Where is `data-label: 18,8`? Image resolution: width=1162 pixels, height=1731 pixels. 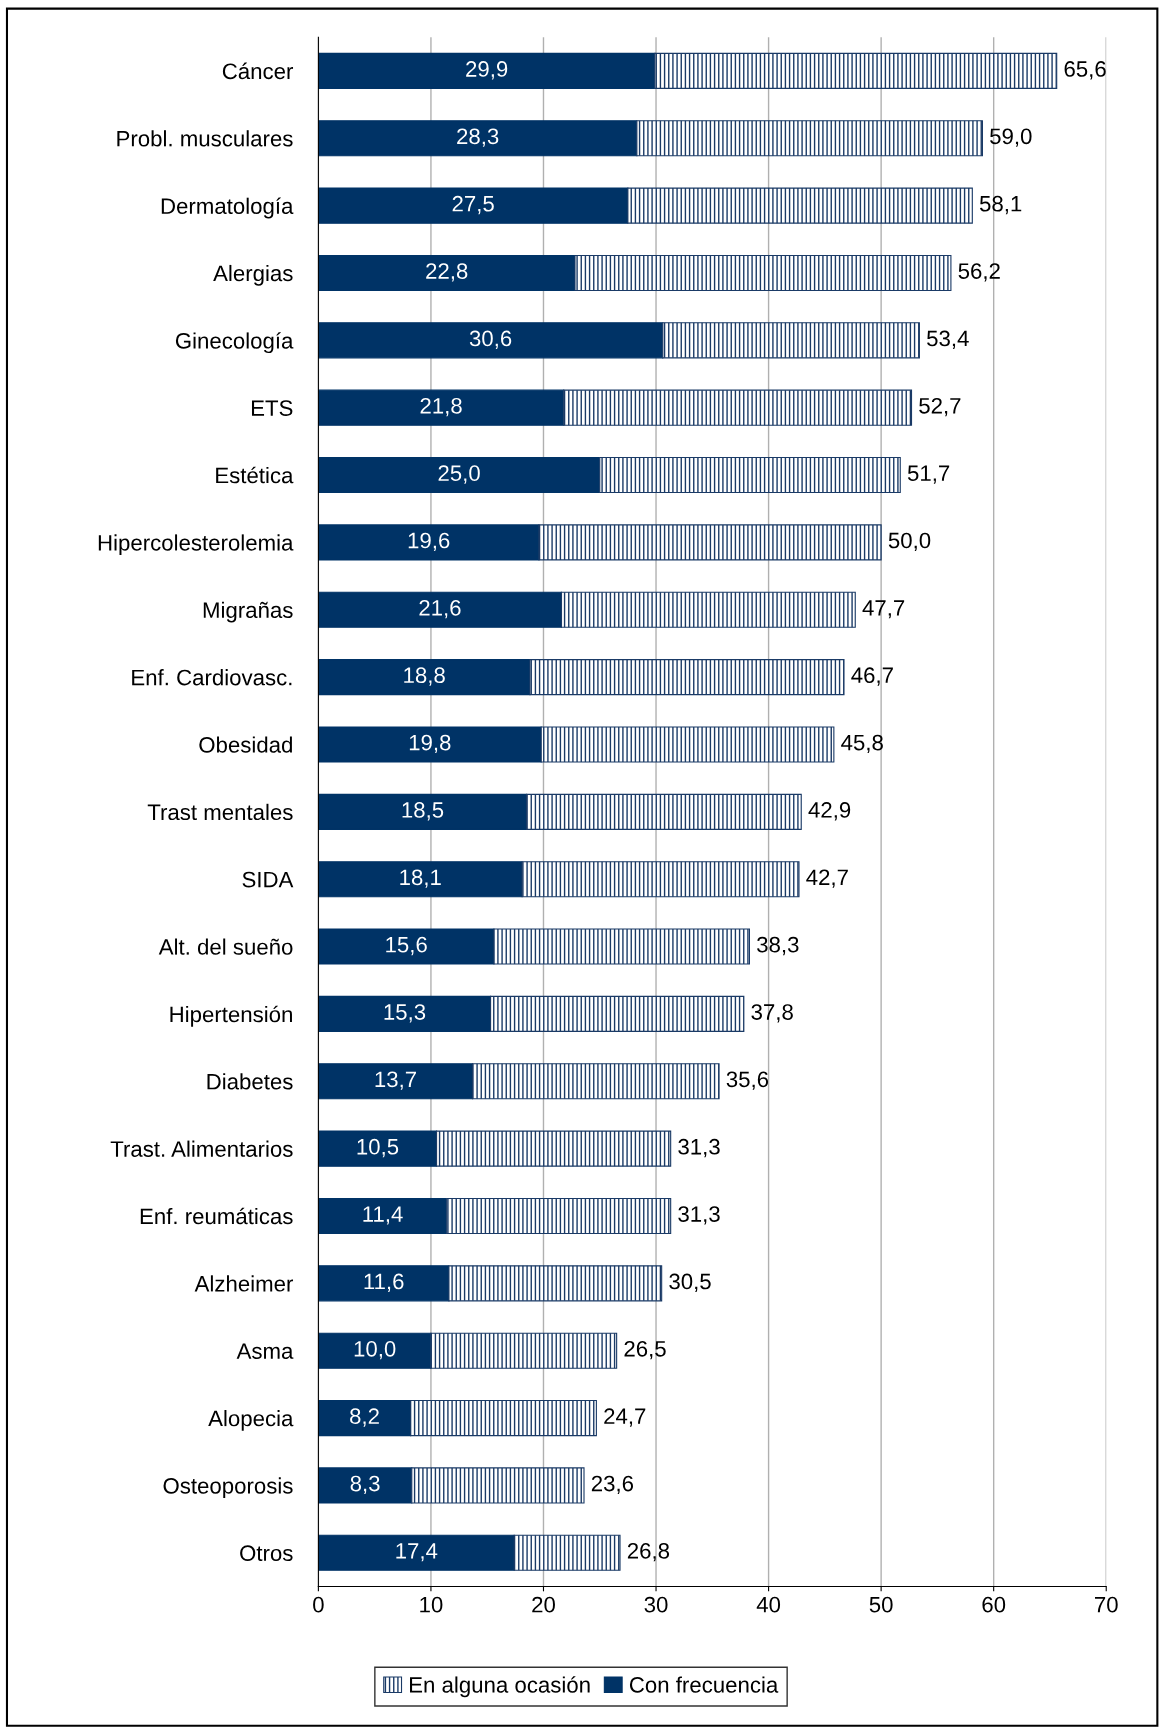 data-label: 18,8 is located at coordinates (424, 676).